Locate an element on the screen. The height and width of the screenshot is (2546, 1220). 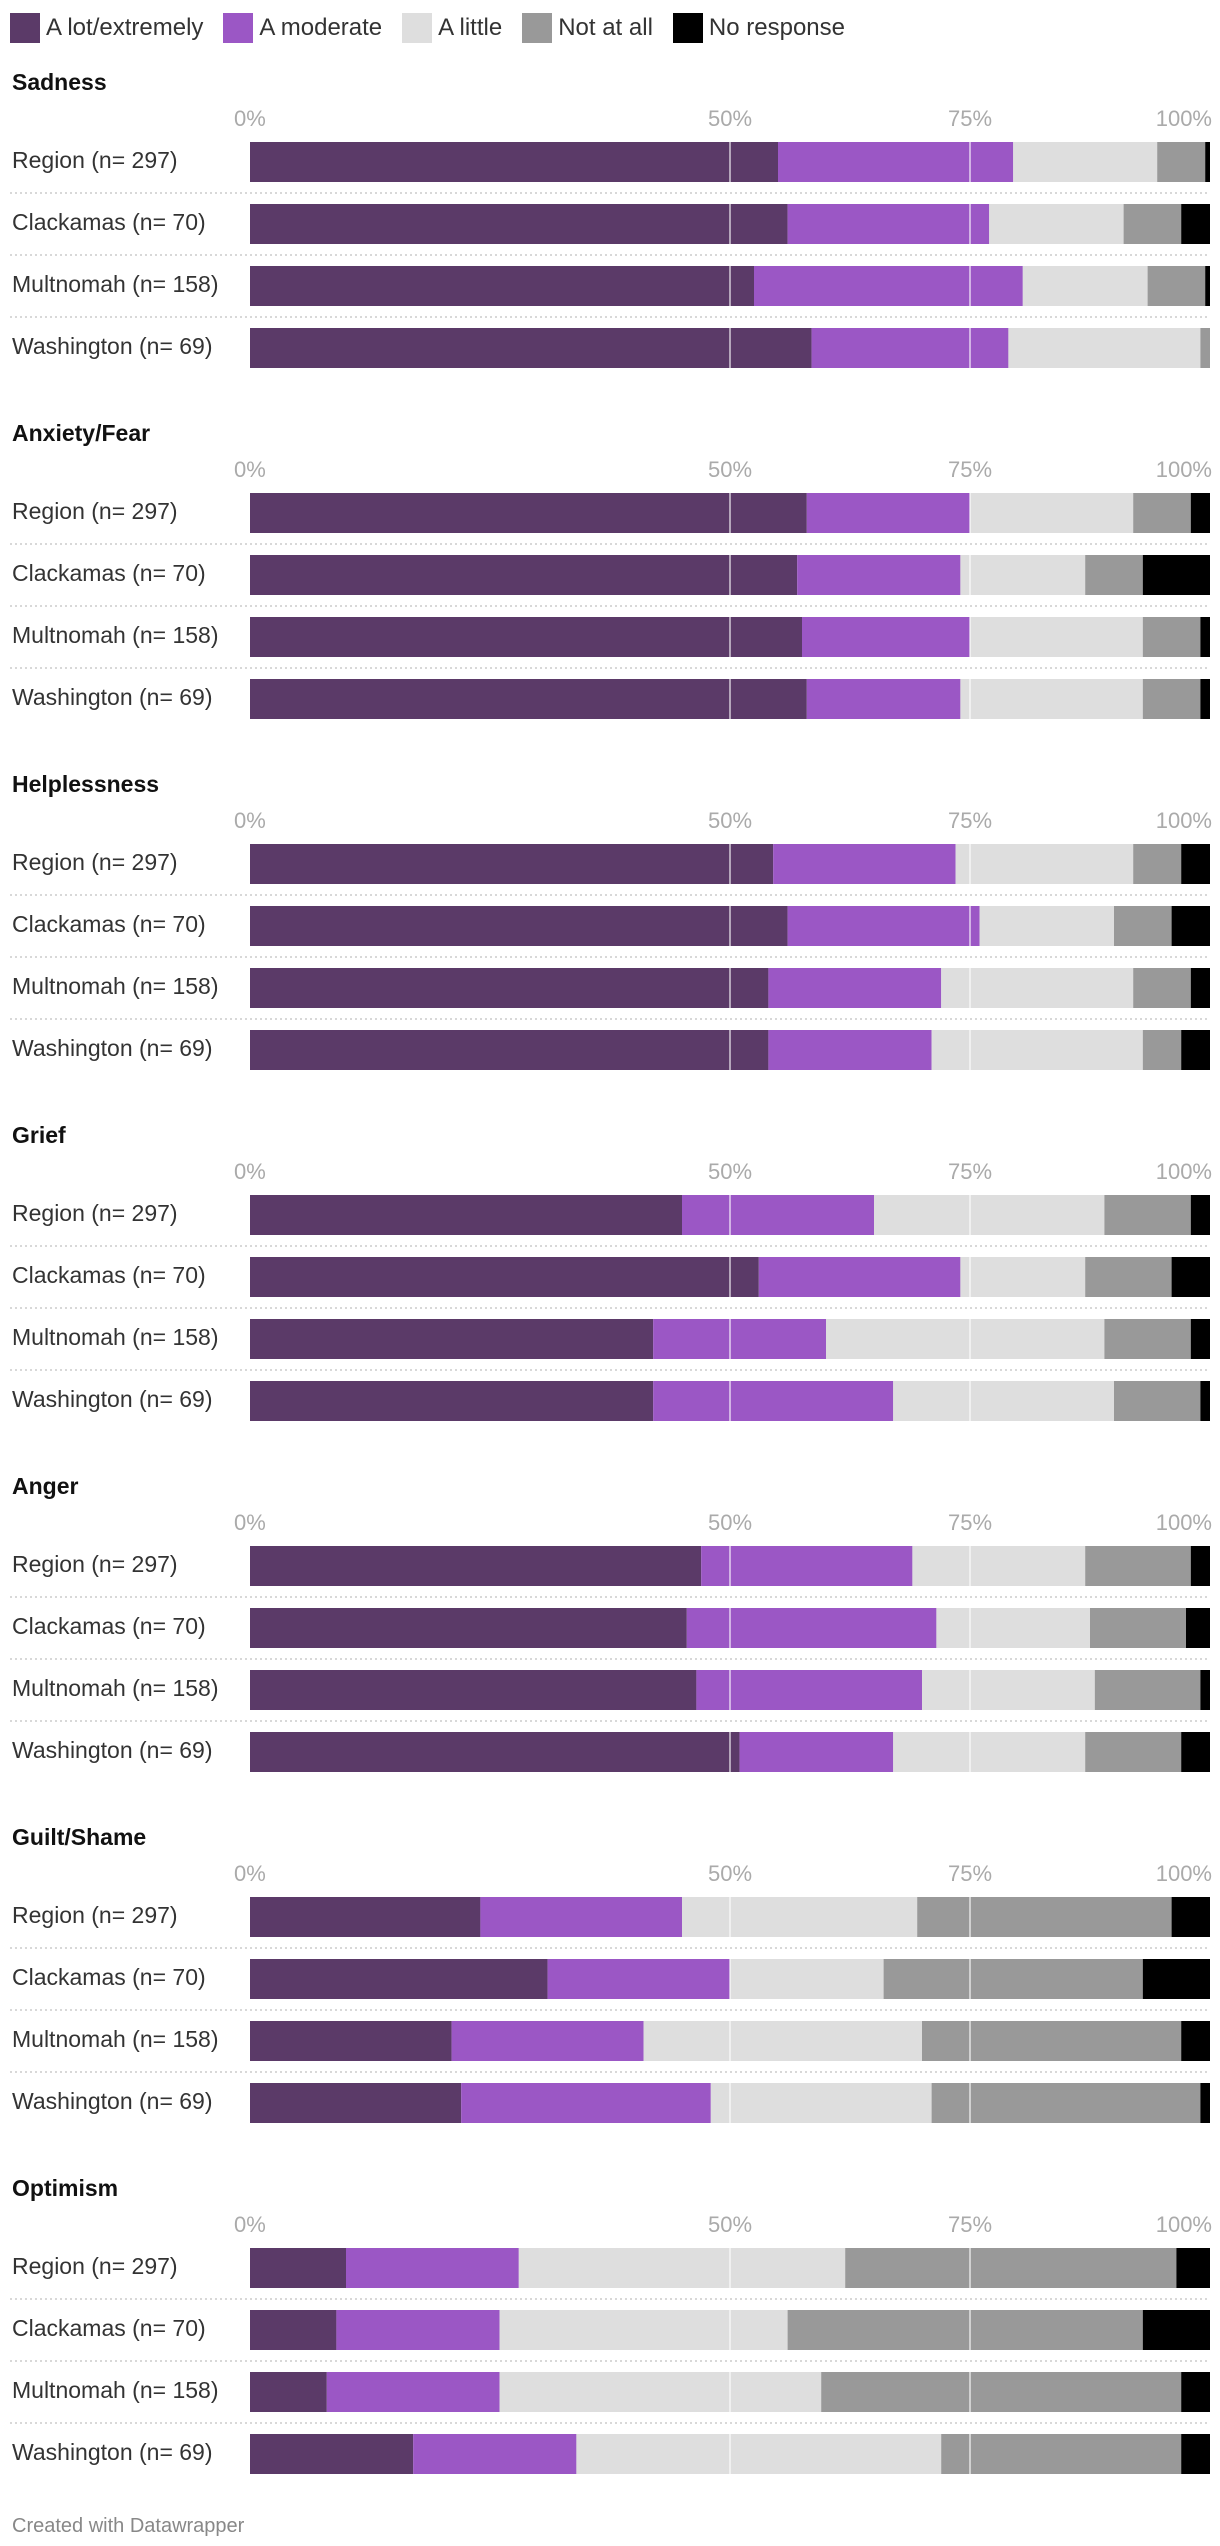
group-title: Sadness is located at coordinates (59, 82).